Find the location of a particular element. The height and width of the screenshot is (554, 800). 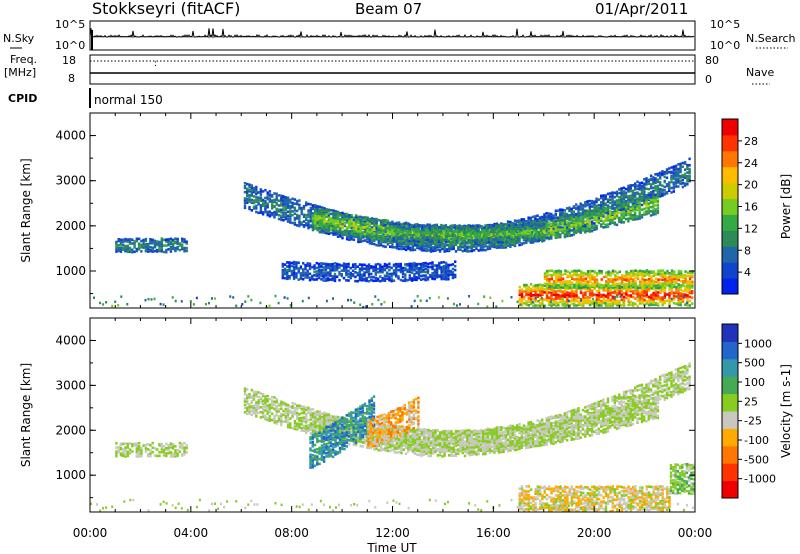

count-strip-frame is located at coordinates (392, 35).